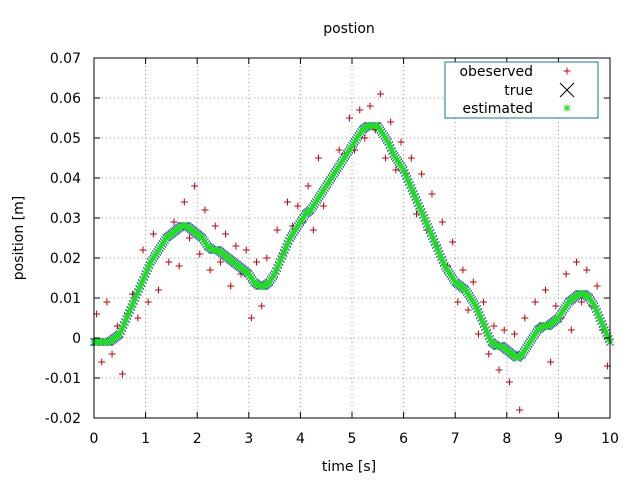 The height and width of the screenshot is (480, 640). I want to click on y-tick-label: 0.07, so click(65, 59).